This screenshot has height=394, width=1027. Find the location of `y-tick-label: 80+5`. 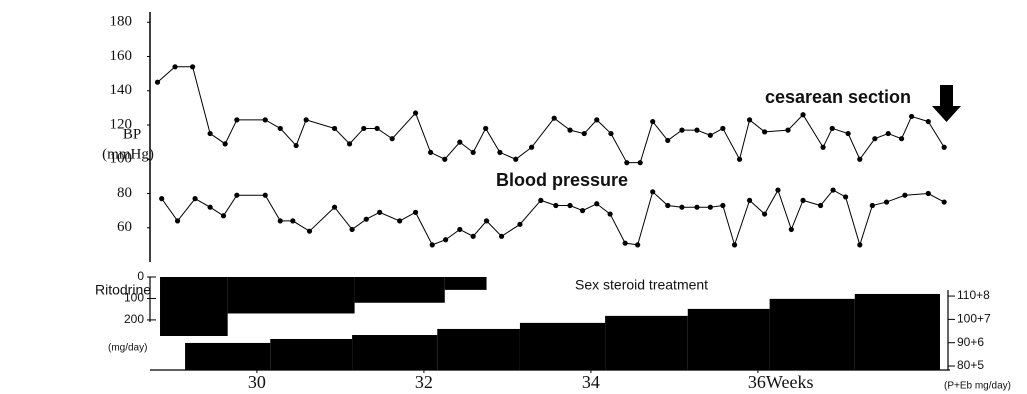

y-tick-label: 80+5 is located at coordinates (970, 365).